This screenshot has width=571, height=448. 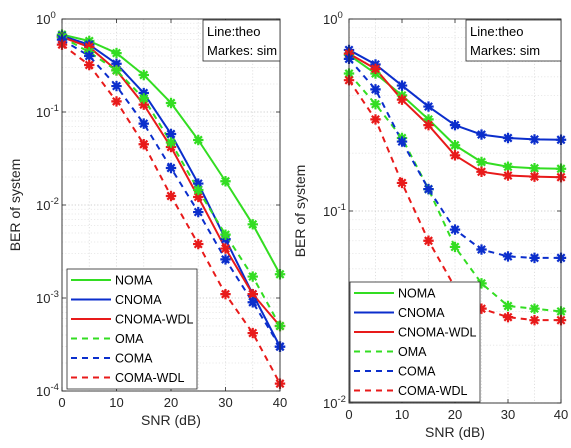 What do you see at coordinates (47, 297) in the screenshot?
I see `y-tick-label: 10⁻³` at bounding box center [47, 297].